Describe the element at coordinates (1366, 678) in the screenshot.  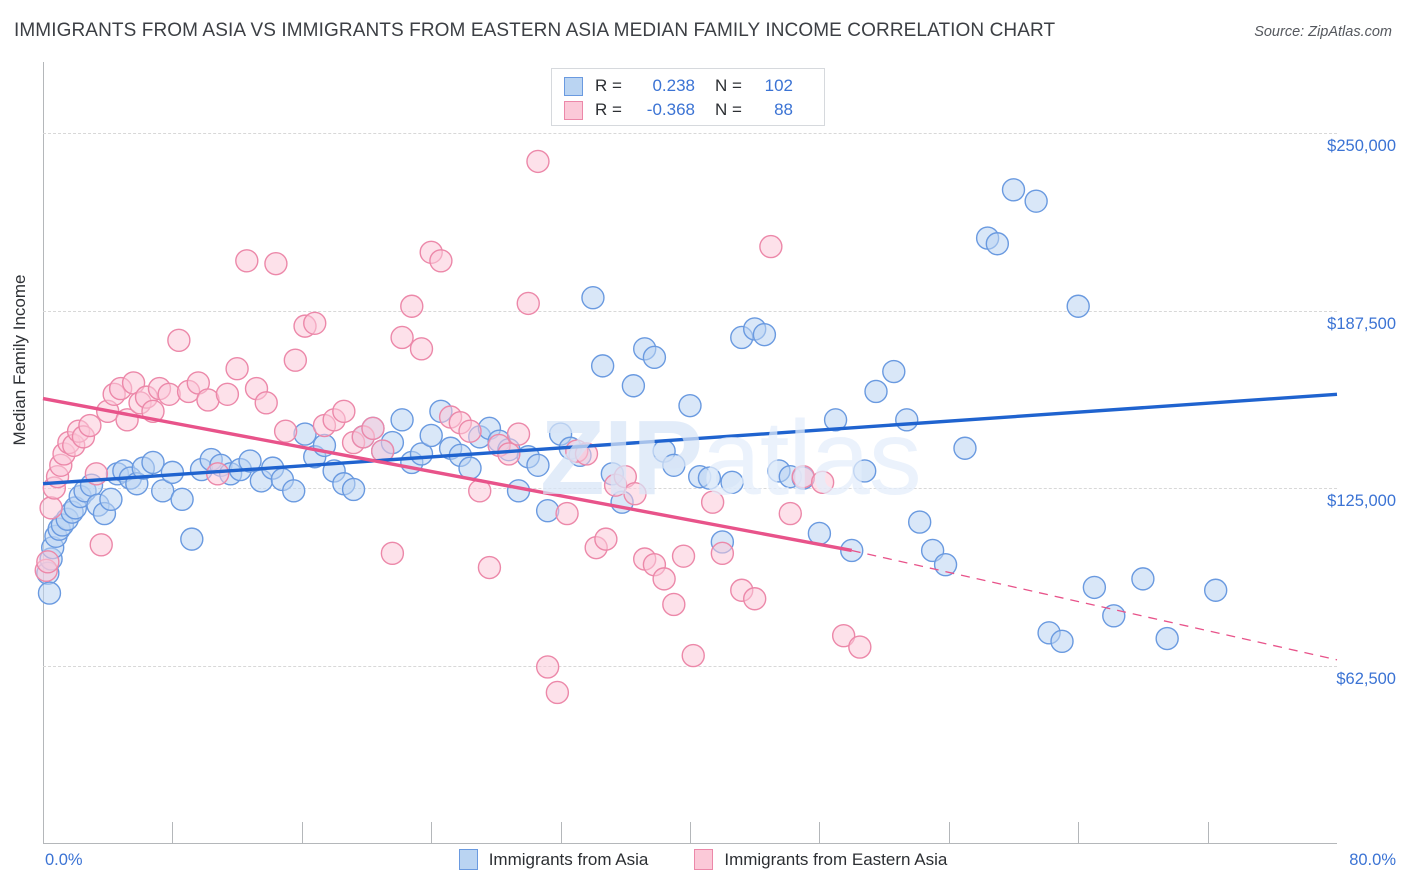
I see `y-axis-tick-label: $62,500` at that location.